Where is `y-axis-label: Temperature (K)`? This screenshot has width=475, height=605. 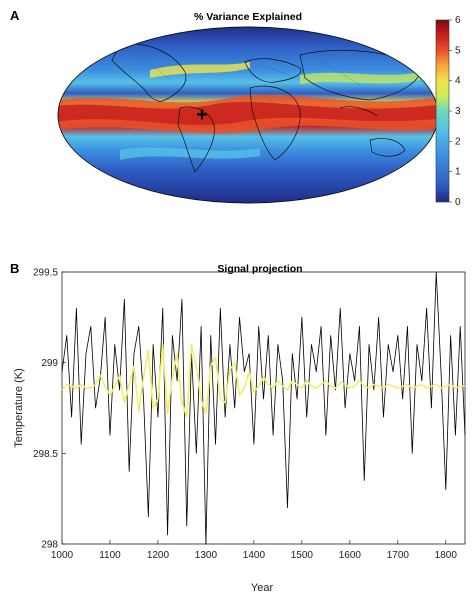
y-axis-label: Temperature (K) is located at coordinates (19, 407).